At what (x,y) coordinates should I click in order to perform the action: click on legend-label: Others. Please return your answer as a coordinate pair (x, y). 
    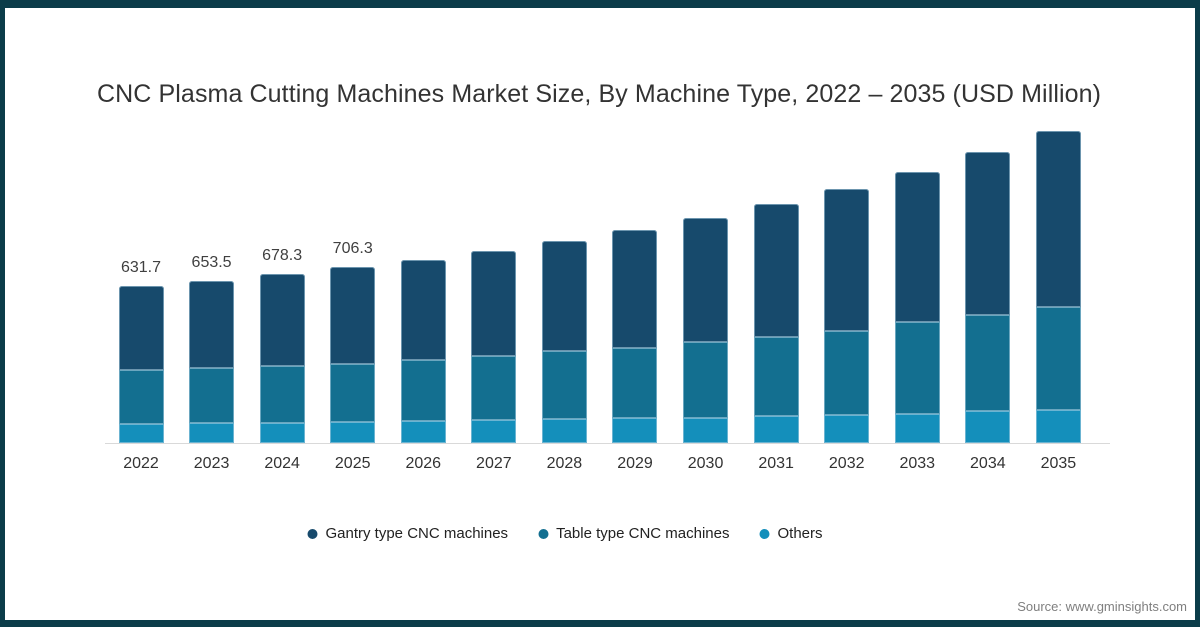
    Looking at the image, I should click on (800, 533).